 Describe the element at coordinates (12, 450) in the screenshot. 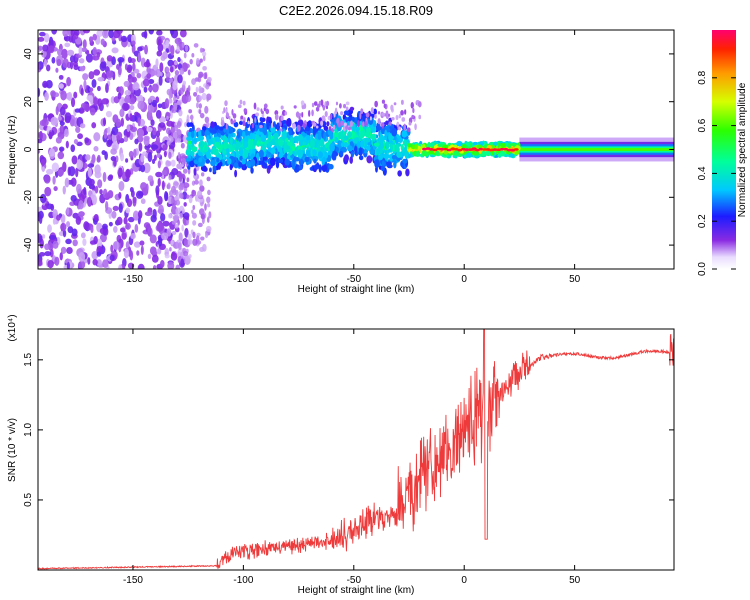

I see `snr-y-label: SNR (10 * v/v)` at that location.